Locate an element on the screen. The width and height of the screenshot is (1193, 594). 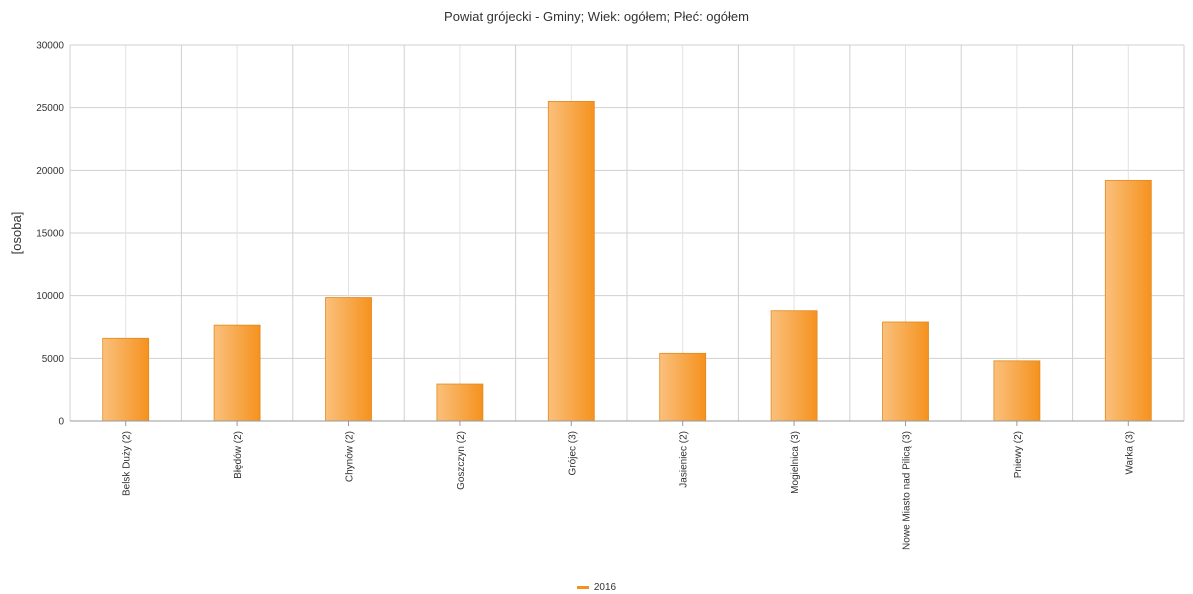
x-tick-label: Goszczyn (2) is located at coordinates (461, 460).